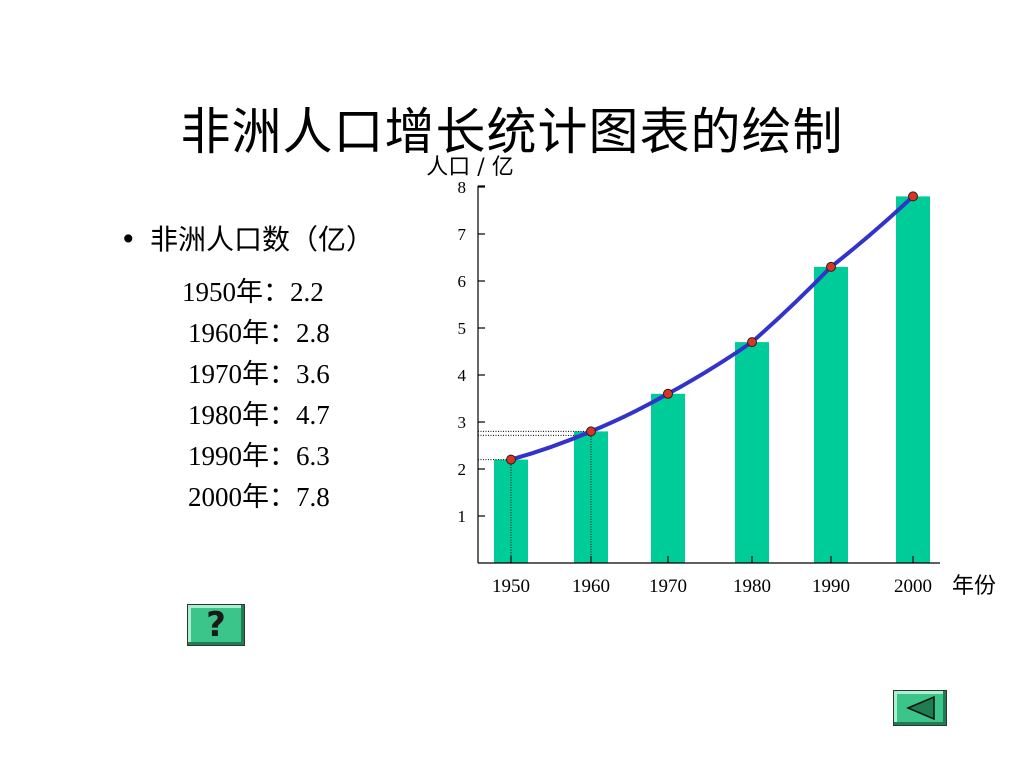  Describe the element at coordinates (831, 586) in the screenshot. I see `x-tick-label: 1990` at that location.